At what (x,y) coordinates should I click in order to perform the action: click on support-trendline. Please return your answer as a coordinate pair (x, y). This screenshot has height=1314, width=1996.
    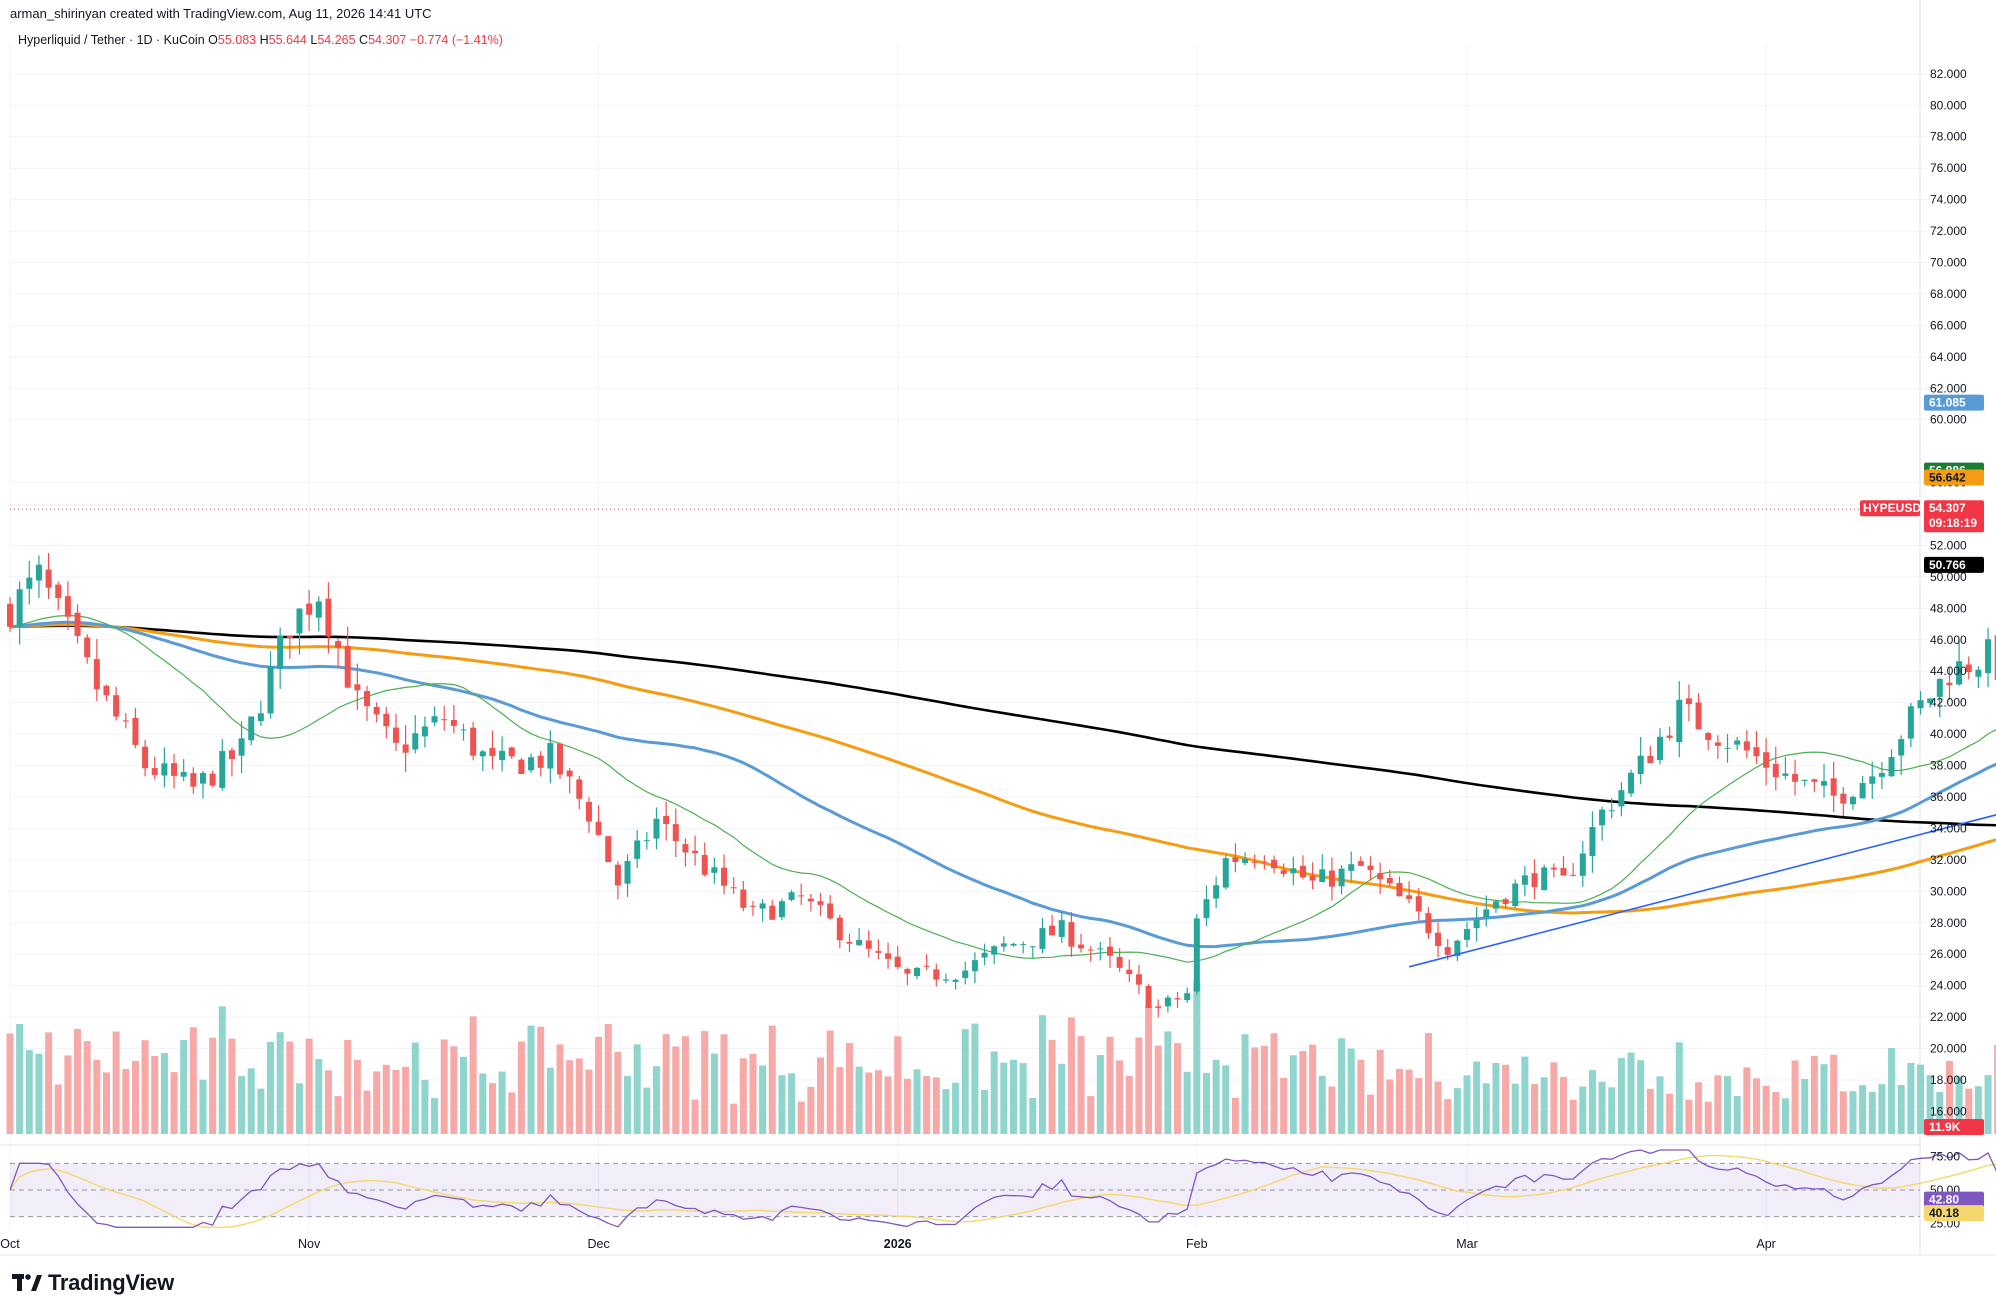
    Looking at the image, I should click on (1702, 891).